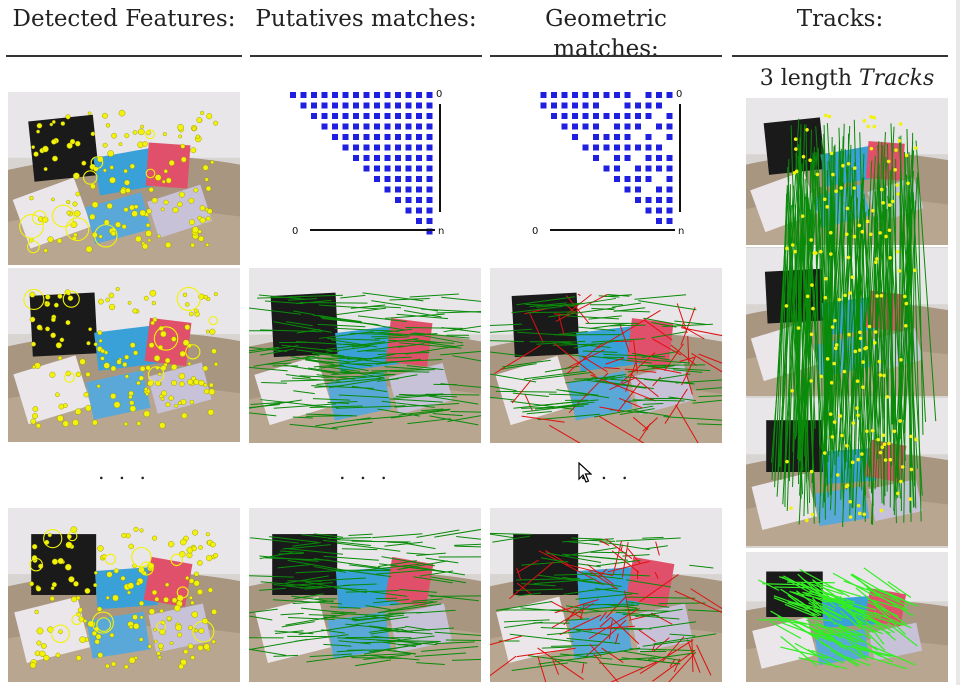  What do you see at coordinates (847, 323) in the screenshot?
I see `tracks-photo-stack` at bounding box center [847, 323].